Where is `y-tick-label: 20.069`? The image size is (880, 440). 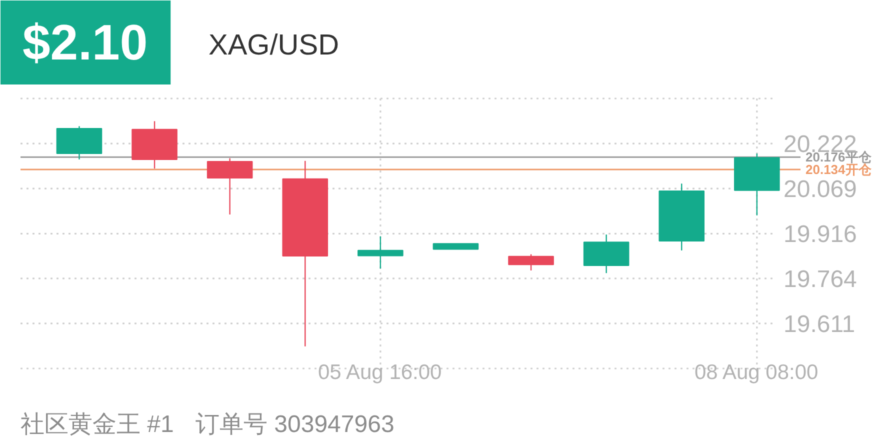 y-tick-label: 20.069 is located at coordinates (820, 190).